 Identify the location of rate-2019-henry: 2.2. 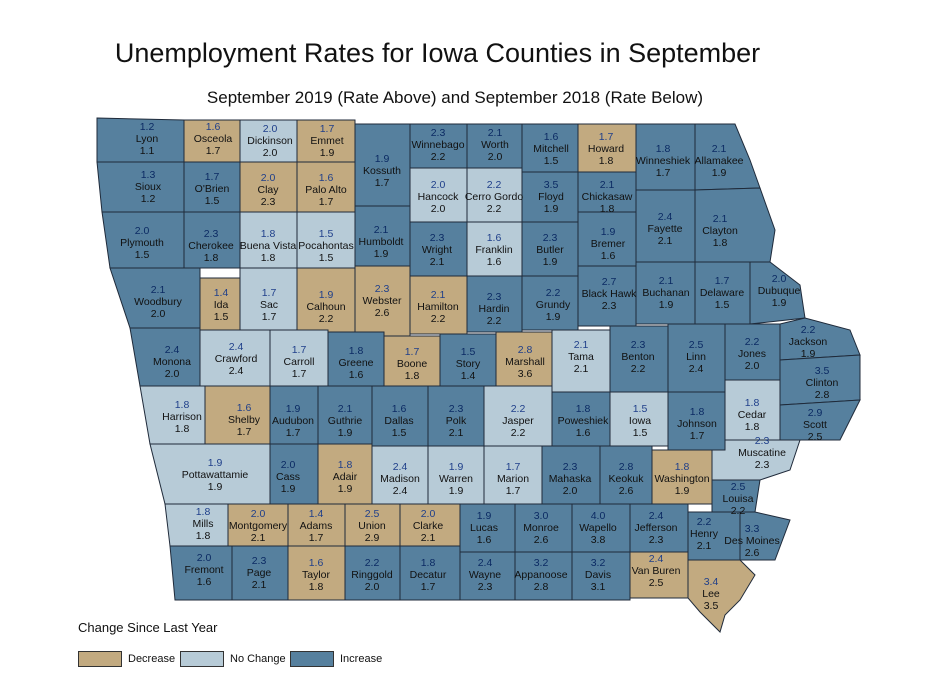
(704, 522).